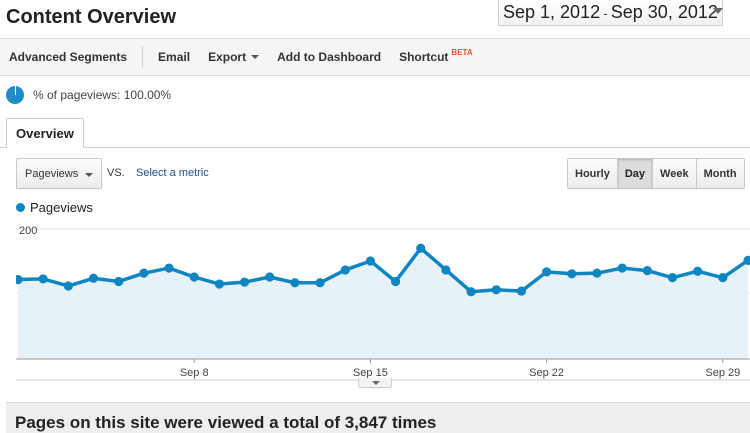 Image resolution: width=750 pixels, height=433 pixels. I want to click on chart-resize-handle, so click(375, 383).